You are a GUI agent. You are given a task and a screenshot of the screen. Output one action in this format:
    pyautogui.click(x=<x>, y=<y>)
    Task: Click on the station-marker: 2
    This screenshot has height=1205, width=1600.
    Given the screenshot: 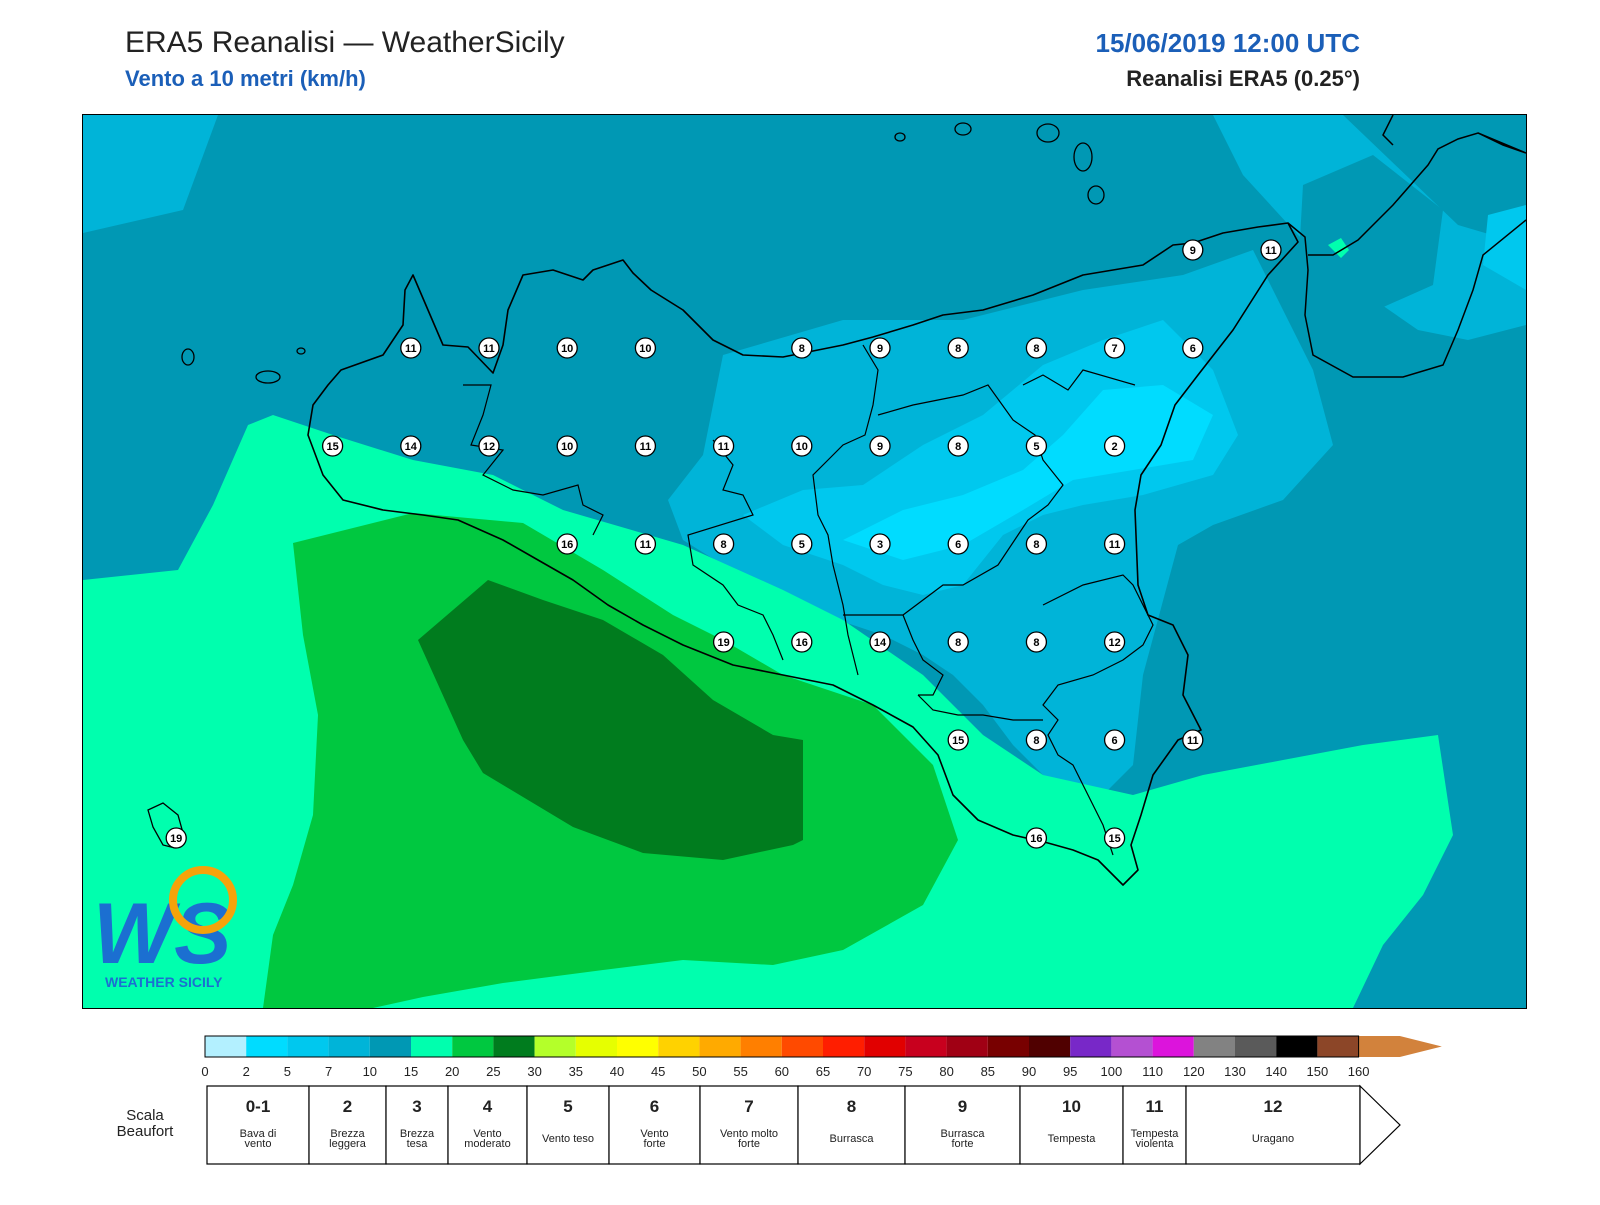 What is the action you would take?
    pyautogui.click(x=1114, y=446)
    